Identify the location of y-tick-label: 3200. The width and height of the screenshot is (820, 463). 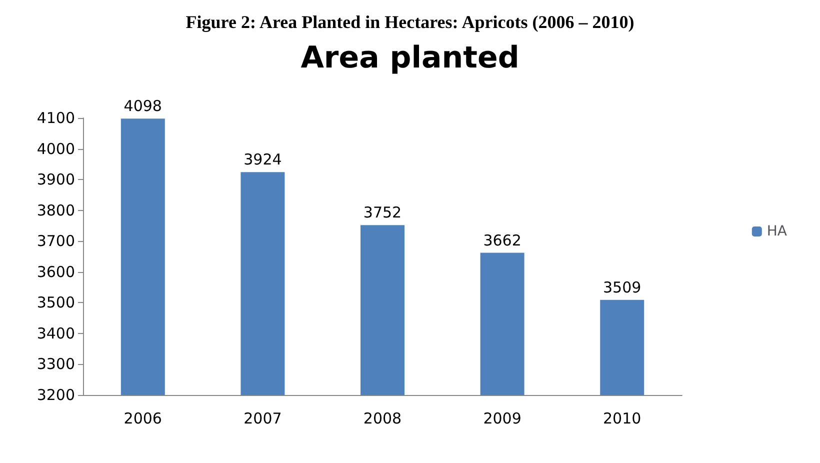
(55, 395).